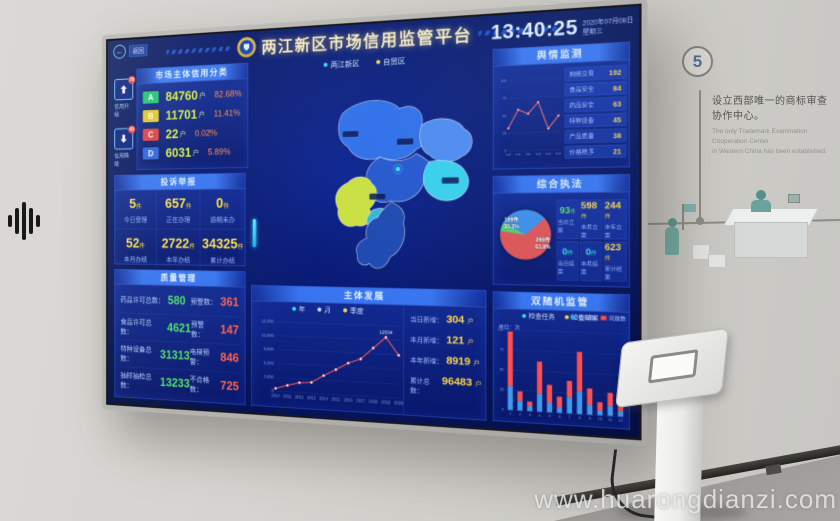 Image resolution: width=840 pixels, height=521 pixels. I want to click on option-check-task: 检查任务, so click(538, 316).